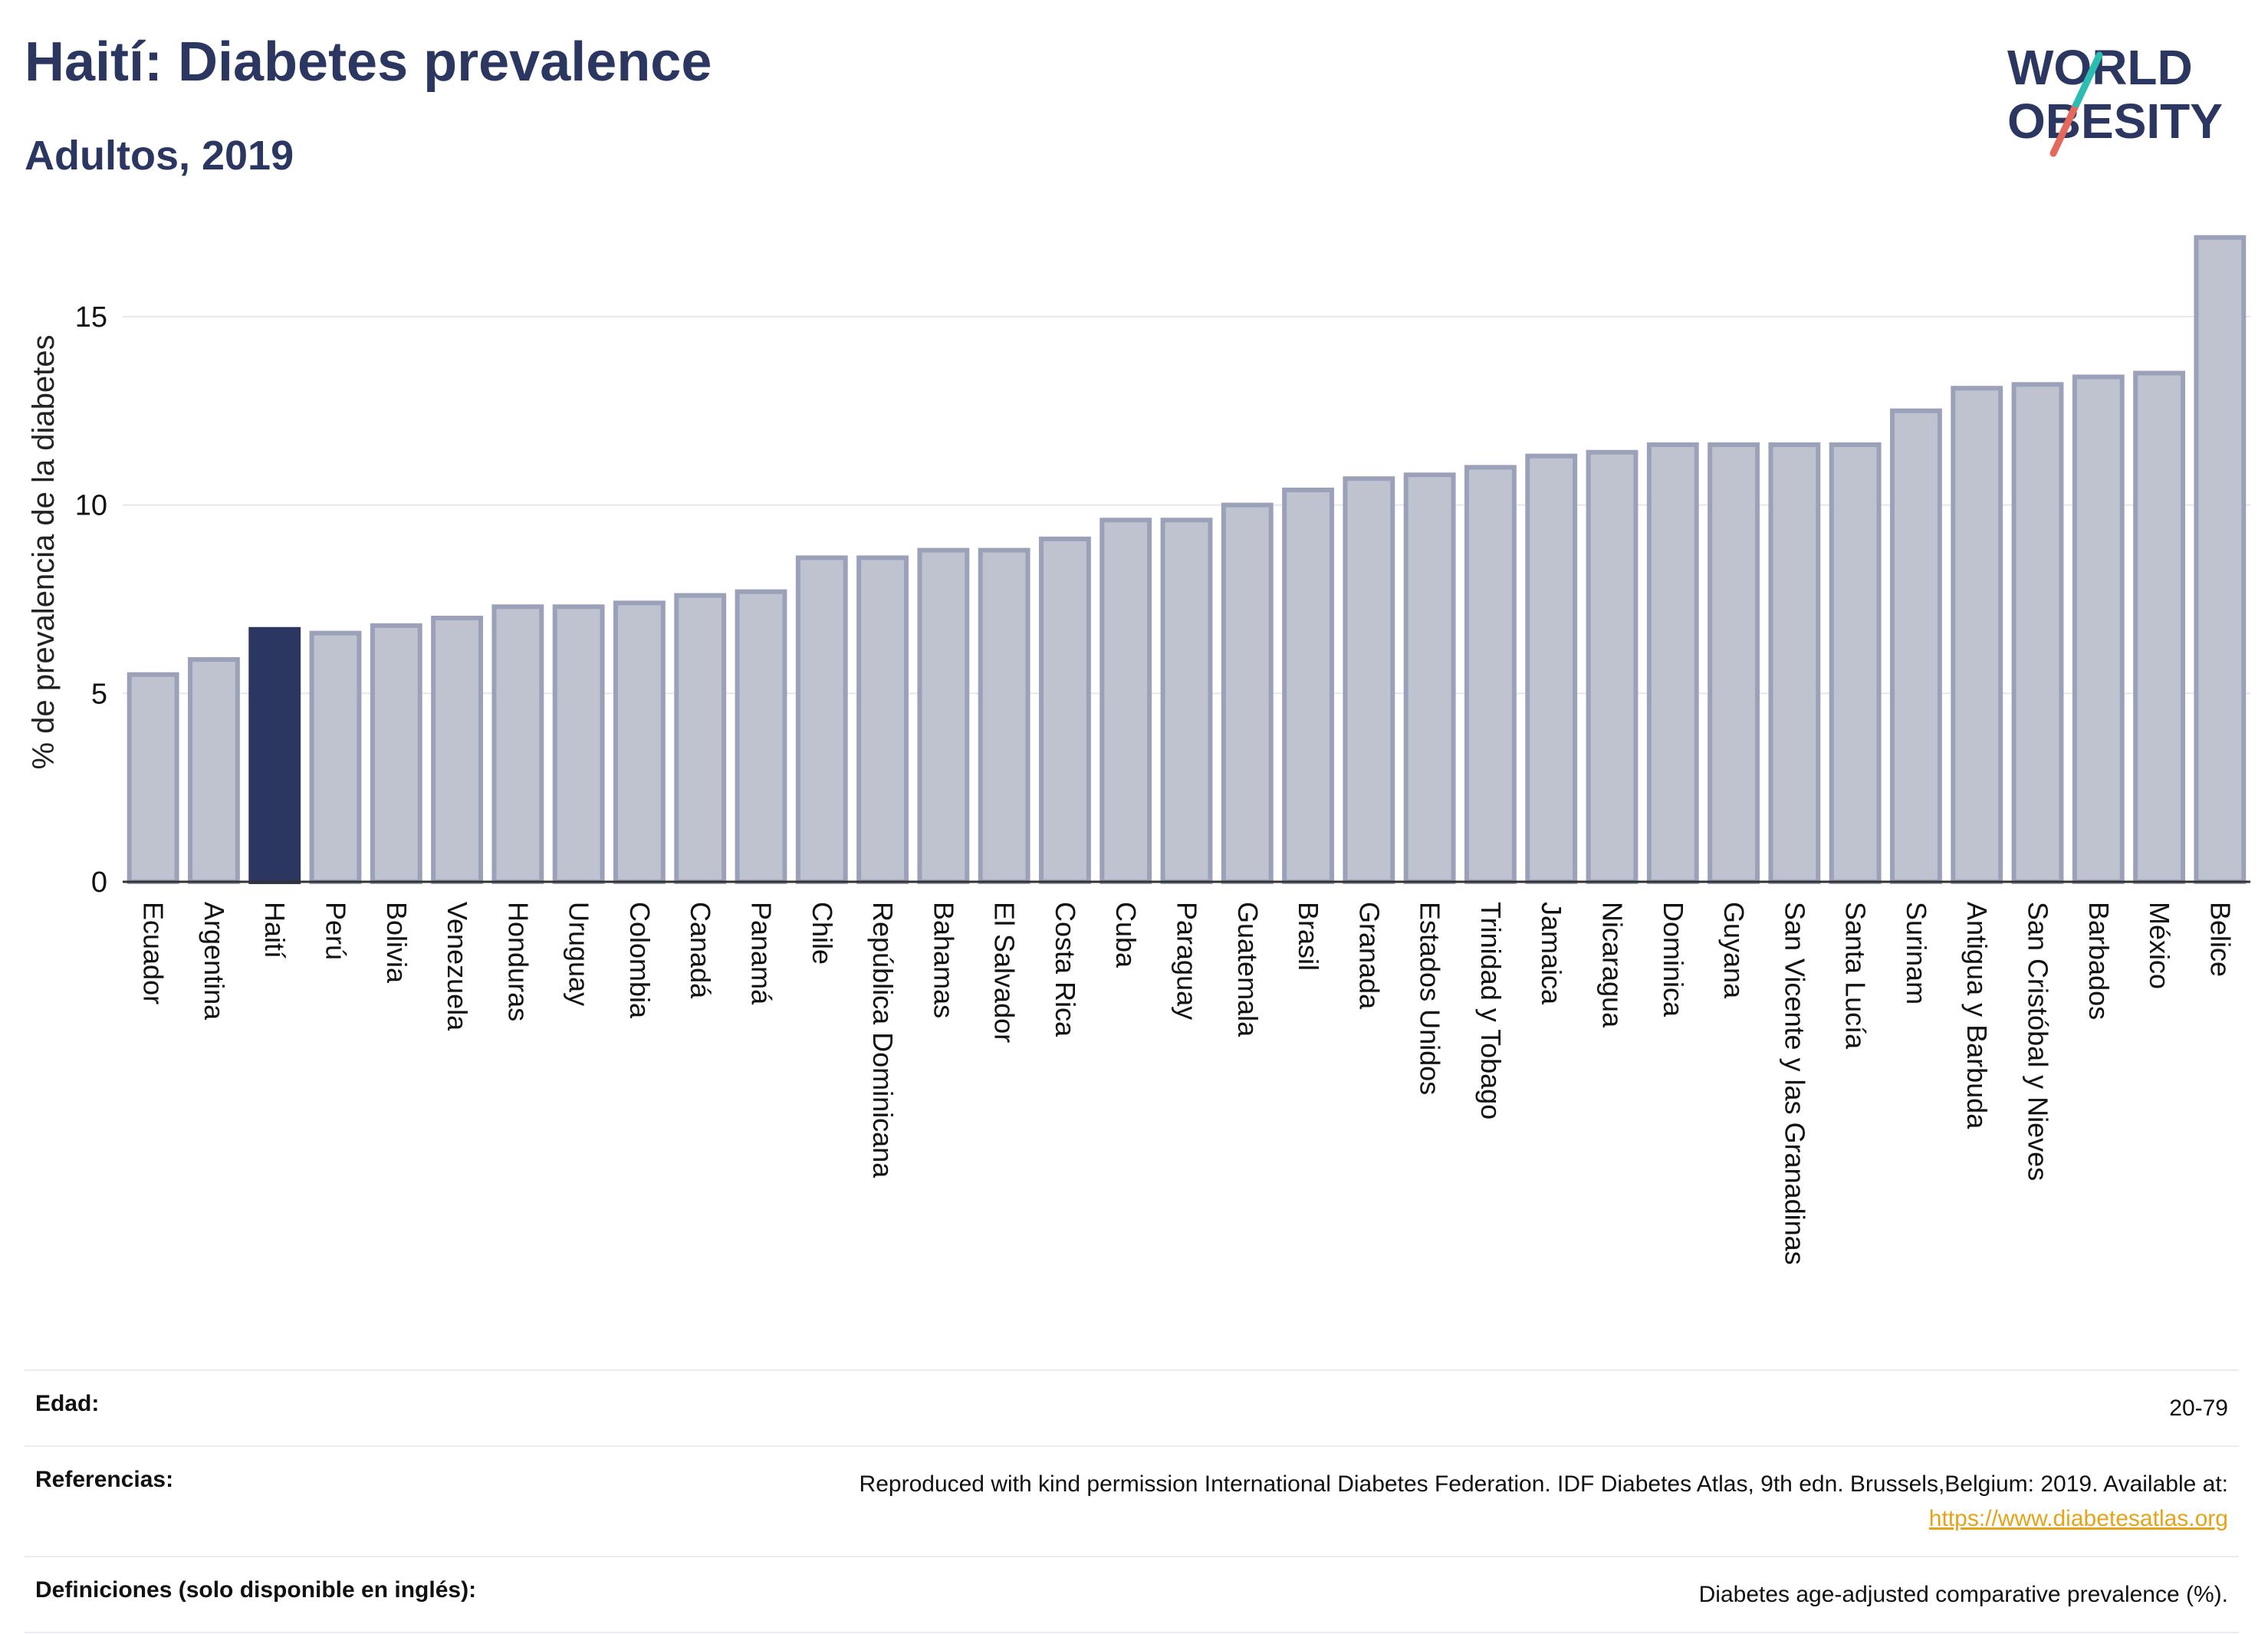 The width and height of the screenshot is (2268, 1634). What do you see at coordinates (2115, 122) in the screenshot?
I see `logo-text-obesity: OBESITY` at bounding box center [2115, 122].